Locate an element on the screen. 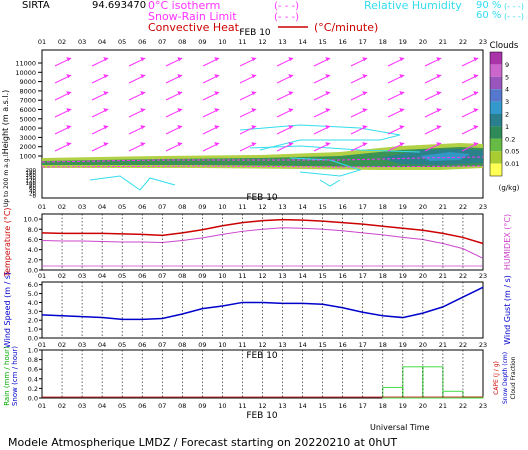  precip-ytick-label: 0.0 is located at coordinates (33, 399).